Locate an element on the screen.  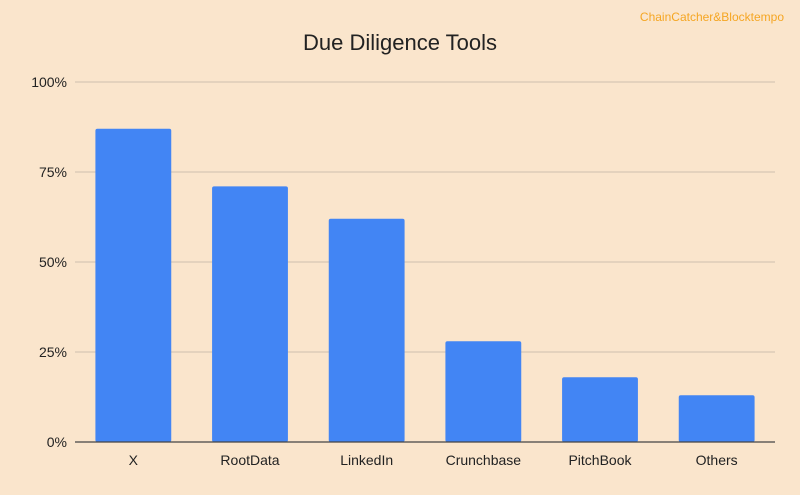
chart-title: Due Diligence Tools is located at coordinates (400, 42).